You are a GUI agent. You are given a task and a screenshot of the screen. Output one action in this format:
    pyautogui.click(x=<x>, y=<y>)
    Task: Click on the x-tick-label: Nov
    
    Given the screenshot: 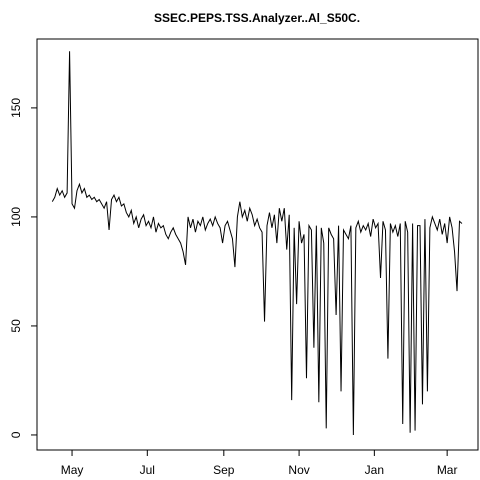 What is the action you would take?
    pyautogui.click(x=298, y=470)
    